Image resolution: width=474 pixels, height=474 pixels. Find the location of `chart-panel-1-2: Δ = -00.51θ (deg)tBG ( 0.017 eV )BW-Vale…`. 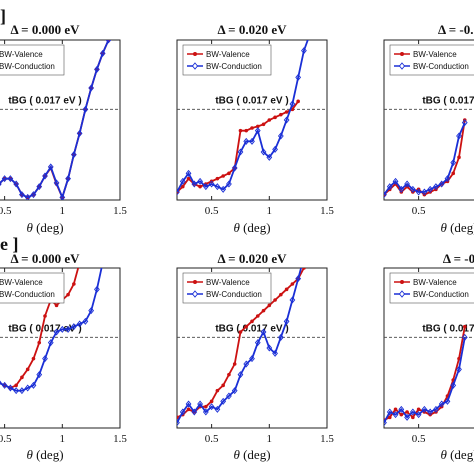

chart-panel-1-2: Δ = -00.51θ (deg)tBG ( 0.017 eV )BW-Vale… is located at coordinates (428, 356).